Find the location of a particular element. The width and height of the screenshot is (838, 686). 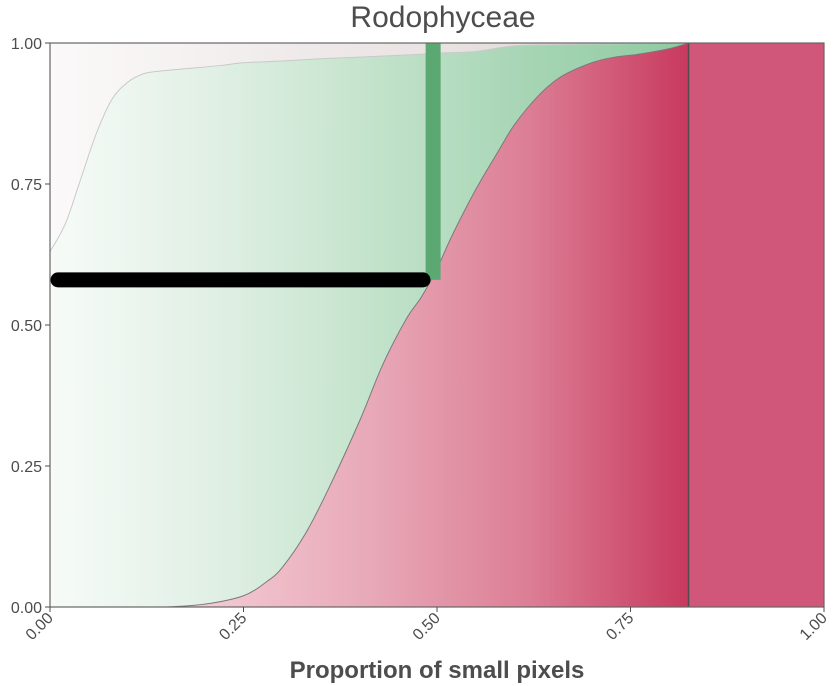

right-block is located at coordinates (756, 325).